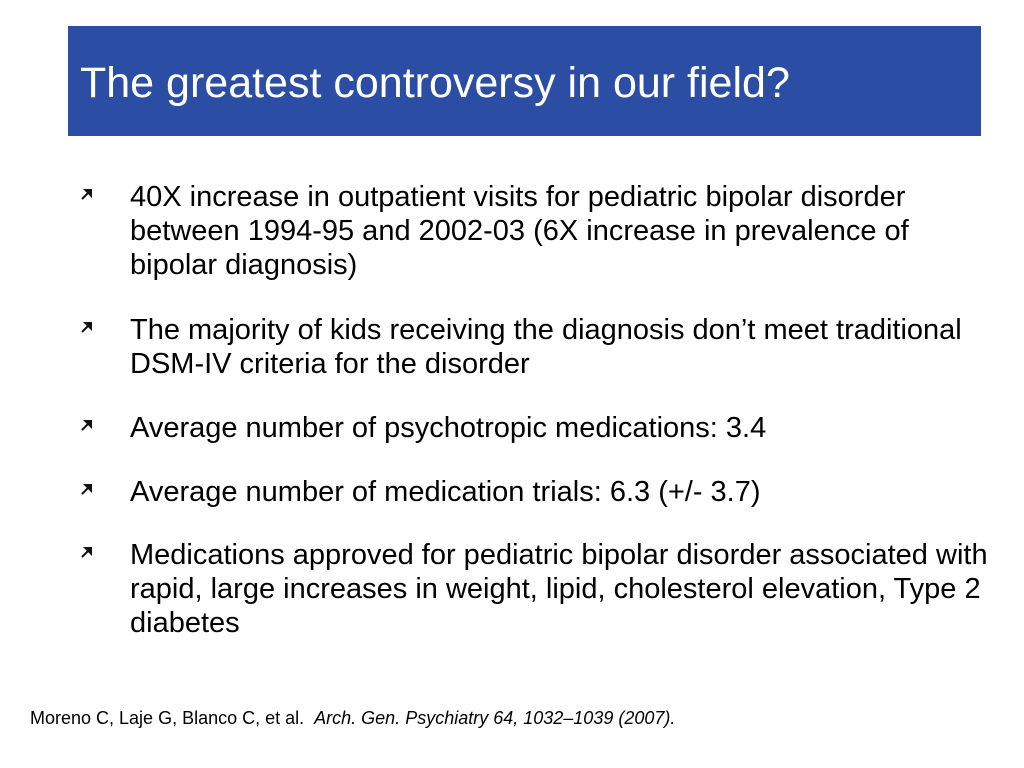 Image resolution: width=1024 pixels, height=768 pixels. I want to click on slide-title: The greatest controversy in our field?, so click(435, 83).